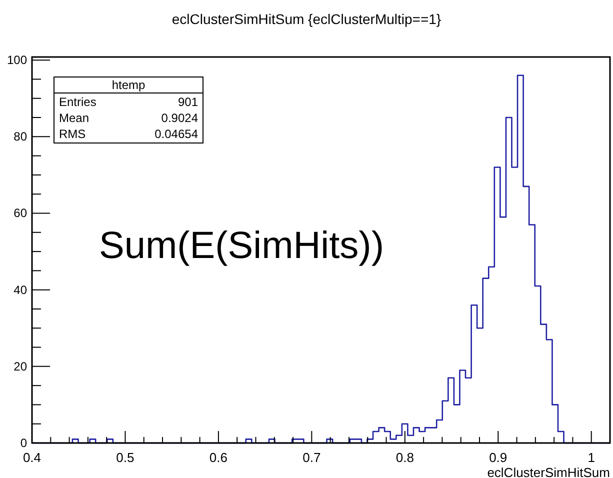 Image resolution: width=613 pixels, height=478 pixels. What do you see at coordinates (218, 457) in the screenshot?
I see `x-tick-label: 0.6` at bounding box center [218, 457].